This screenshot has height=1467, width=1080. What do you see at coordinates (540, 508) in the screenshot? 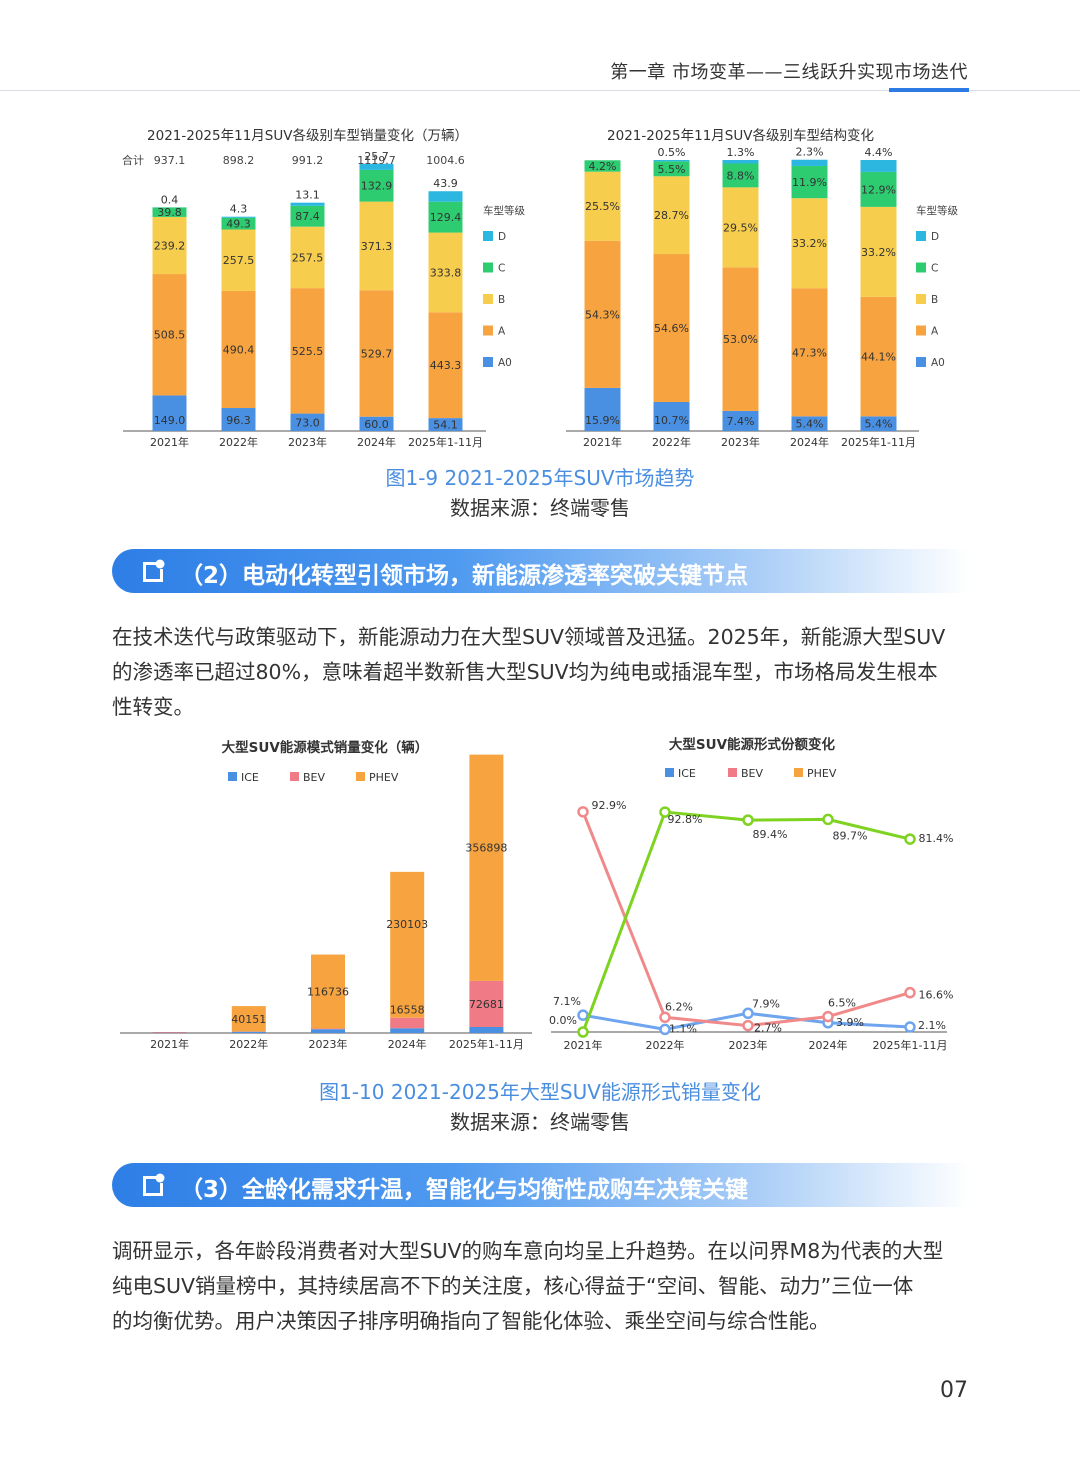
I see `figure1-source: 数据来源：终端零售` at bounding box center [540, 508].